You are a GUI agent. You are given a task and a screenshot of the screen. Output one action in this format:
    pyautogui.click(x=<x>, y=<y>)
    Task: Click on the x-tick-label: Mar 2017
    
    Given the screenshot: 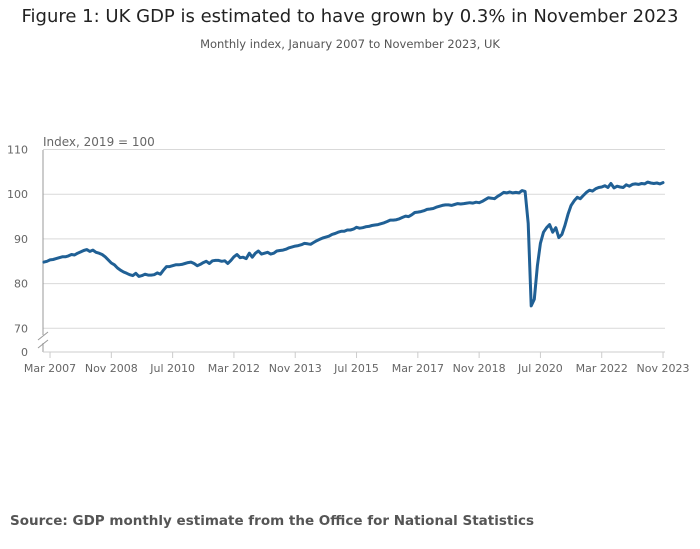 What is the action you would take?
    pyautogui.click(x=418, y=368)
    